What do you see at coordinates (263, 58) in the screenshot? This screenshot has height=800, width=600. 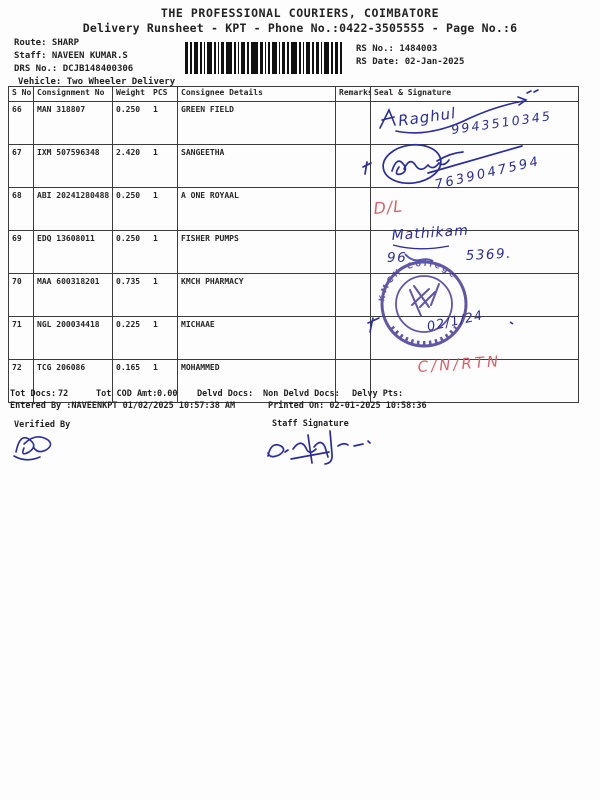 I see `barcode` at bounding box center [263, 58].